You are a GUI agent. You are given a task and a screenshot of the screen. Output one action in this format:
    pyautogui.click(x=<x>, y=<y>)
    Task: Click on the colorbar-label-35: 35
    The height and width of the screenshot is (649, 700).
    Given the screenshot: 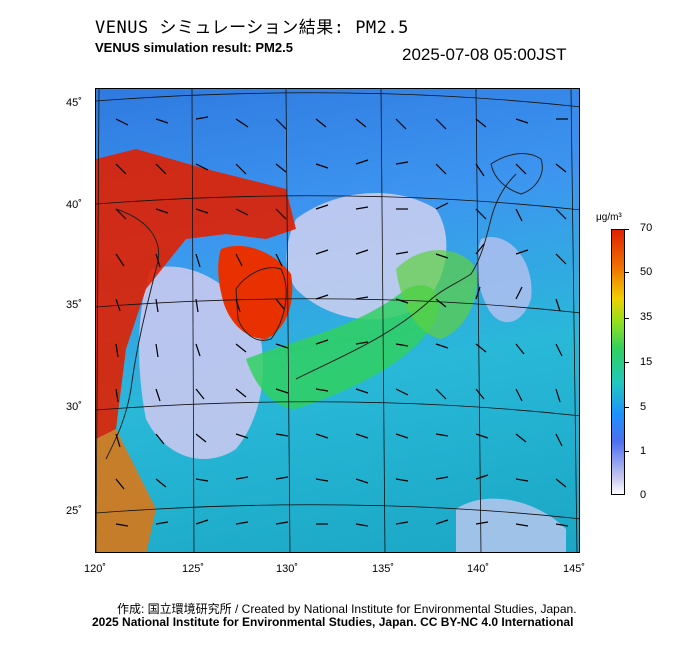 What is the action you would take?
    pyautogui.click(x=646, y=317)
    